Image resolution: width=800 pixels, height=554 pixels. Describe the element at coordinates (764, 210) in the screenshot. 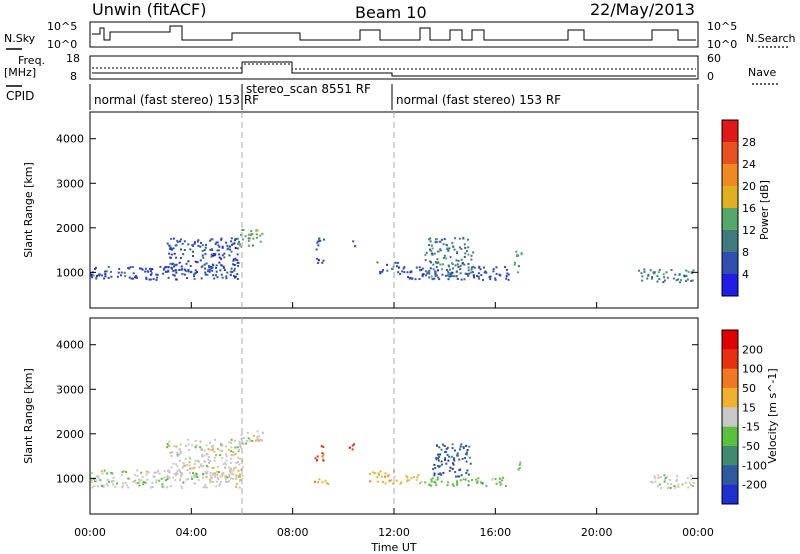

I see `power-colorbar-label: Power [dB]` at that location.